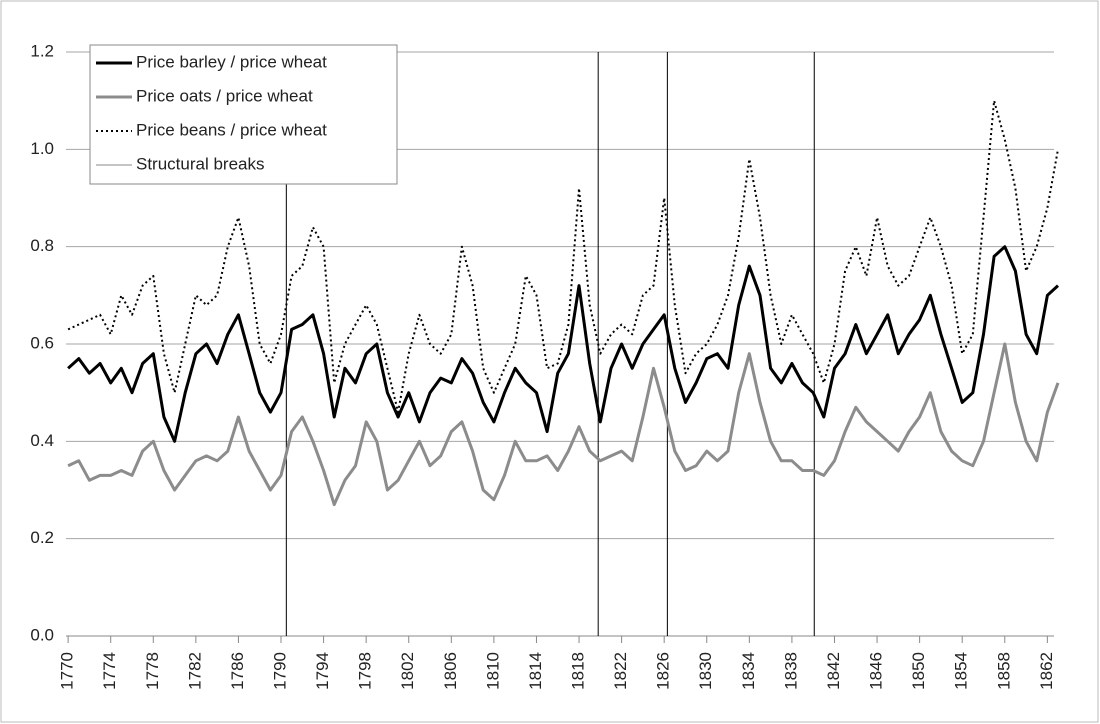 This screenshot has width=1100, height=724. What do you see at coordinates (450, 671) in the screenshot?
I see `x-tick-label: 1806` at bounding box center [450, 671].